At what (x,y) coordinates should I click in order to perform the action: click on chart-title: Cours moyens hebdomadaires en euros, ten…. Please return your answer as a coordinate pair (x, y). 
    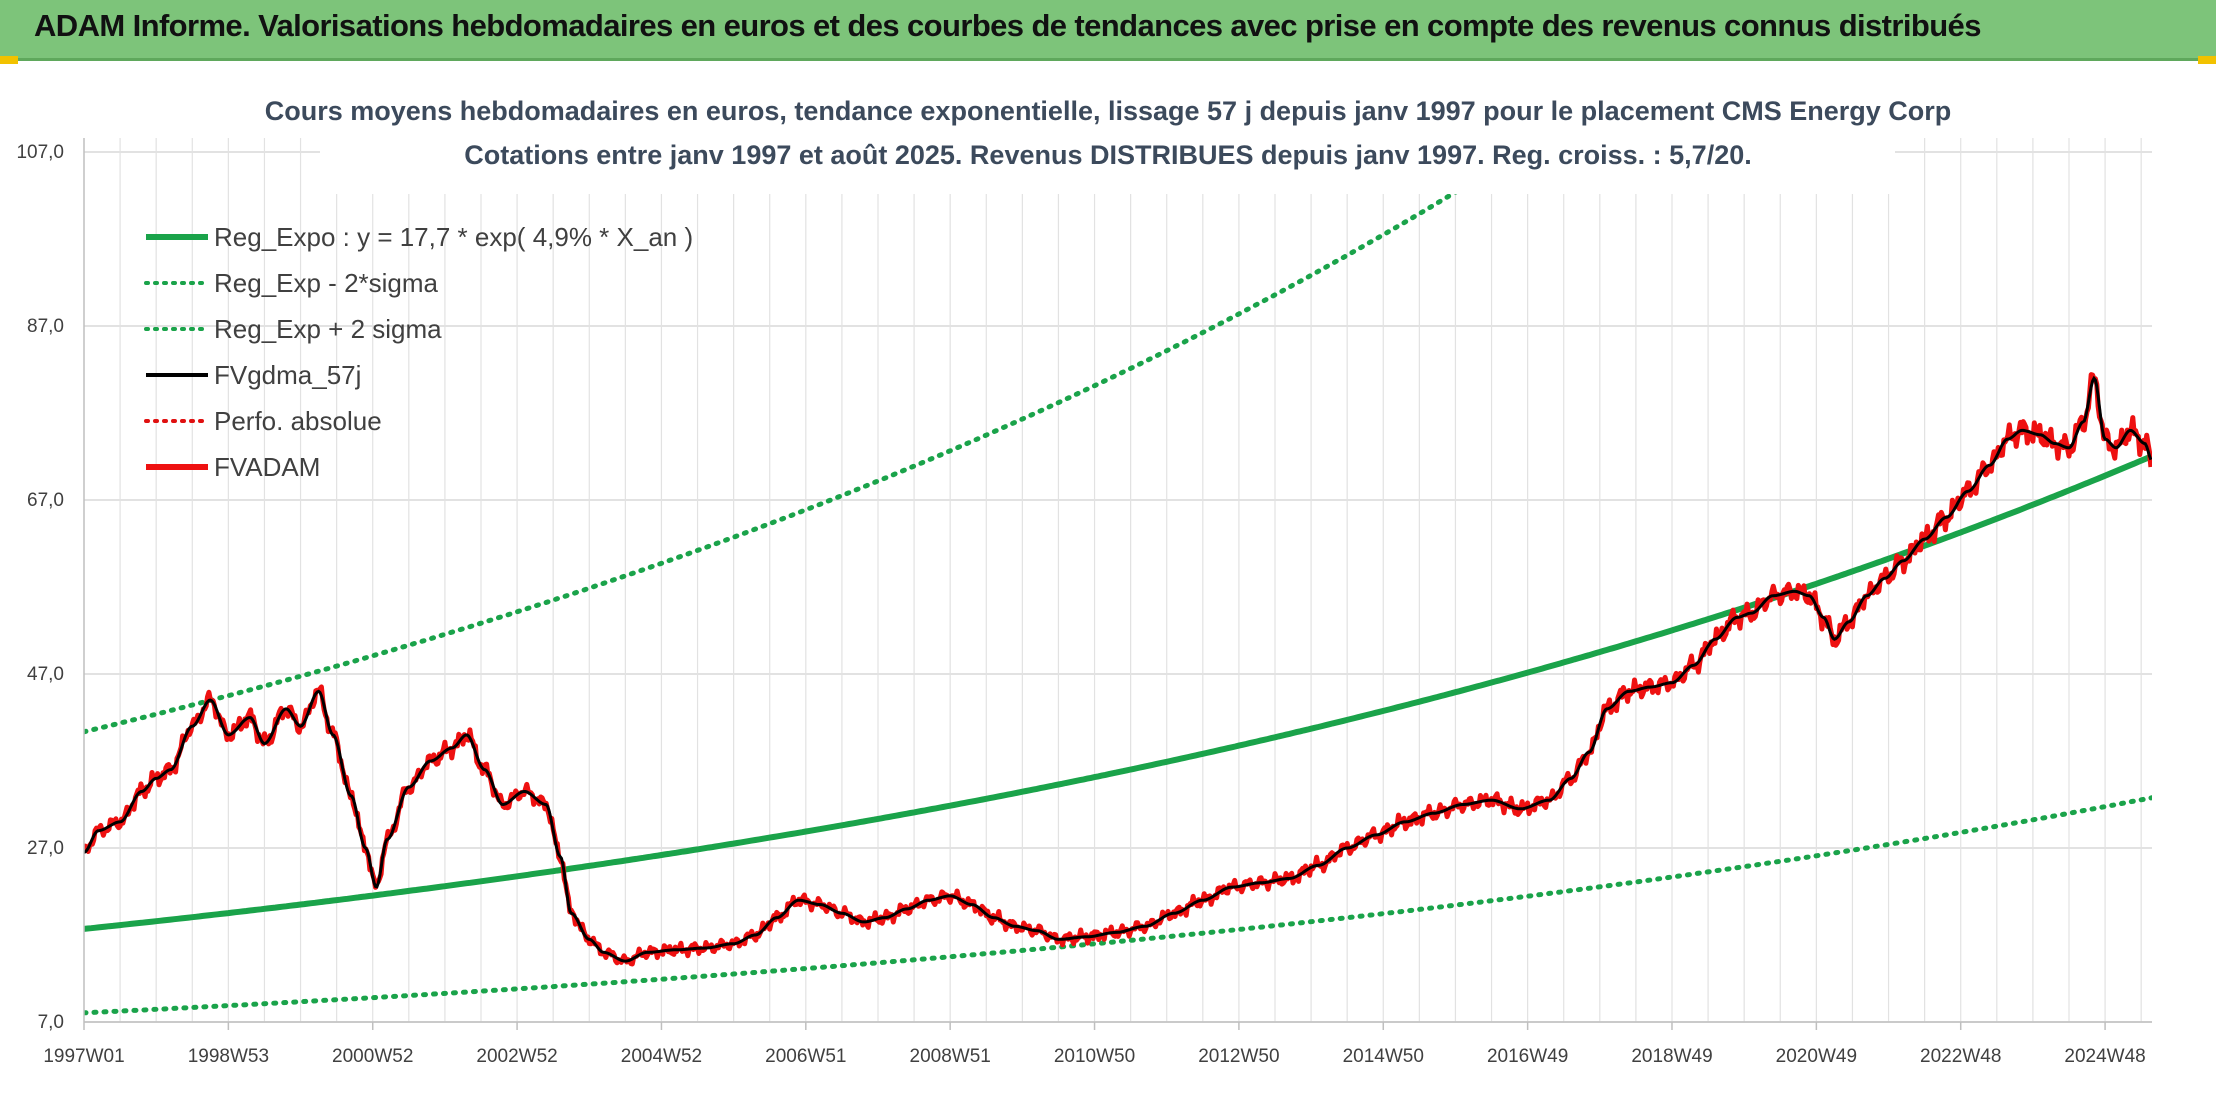
    Looking at the image, I should click on (1108, 111).